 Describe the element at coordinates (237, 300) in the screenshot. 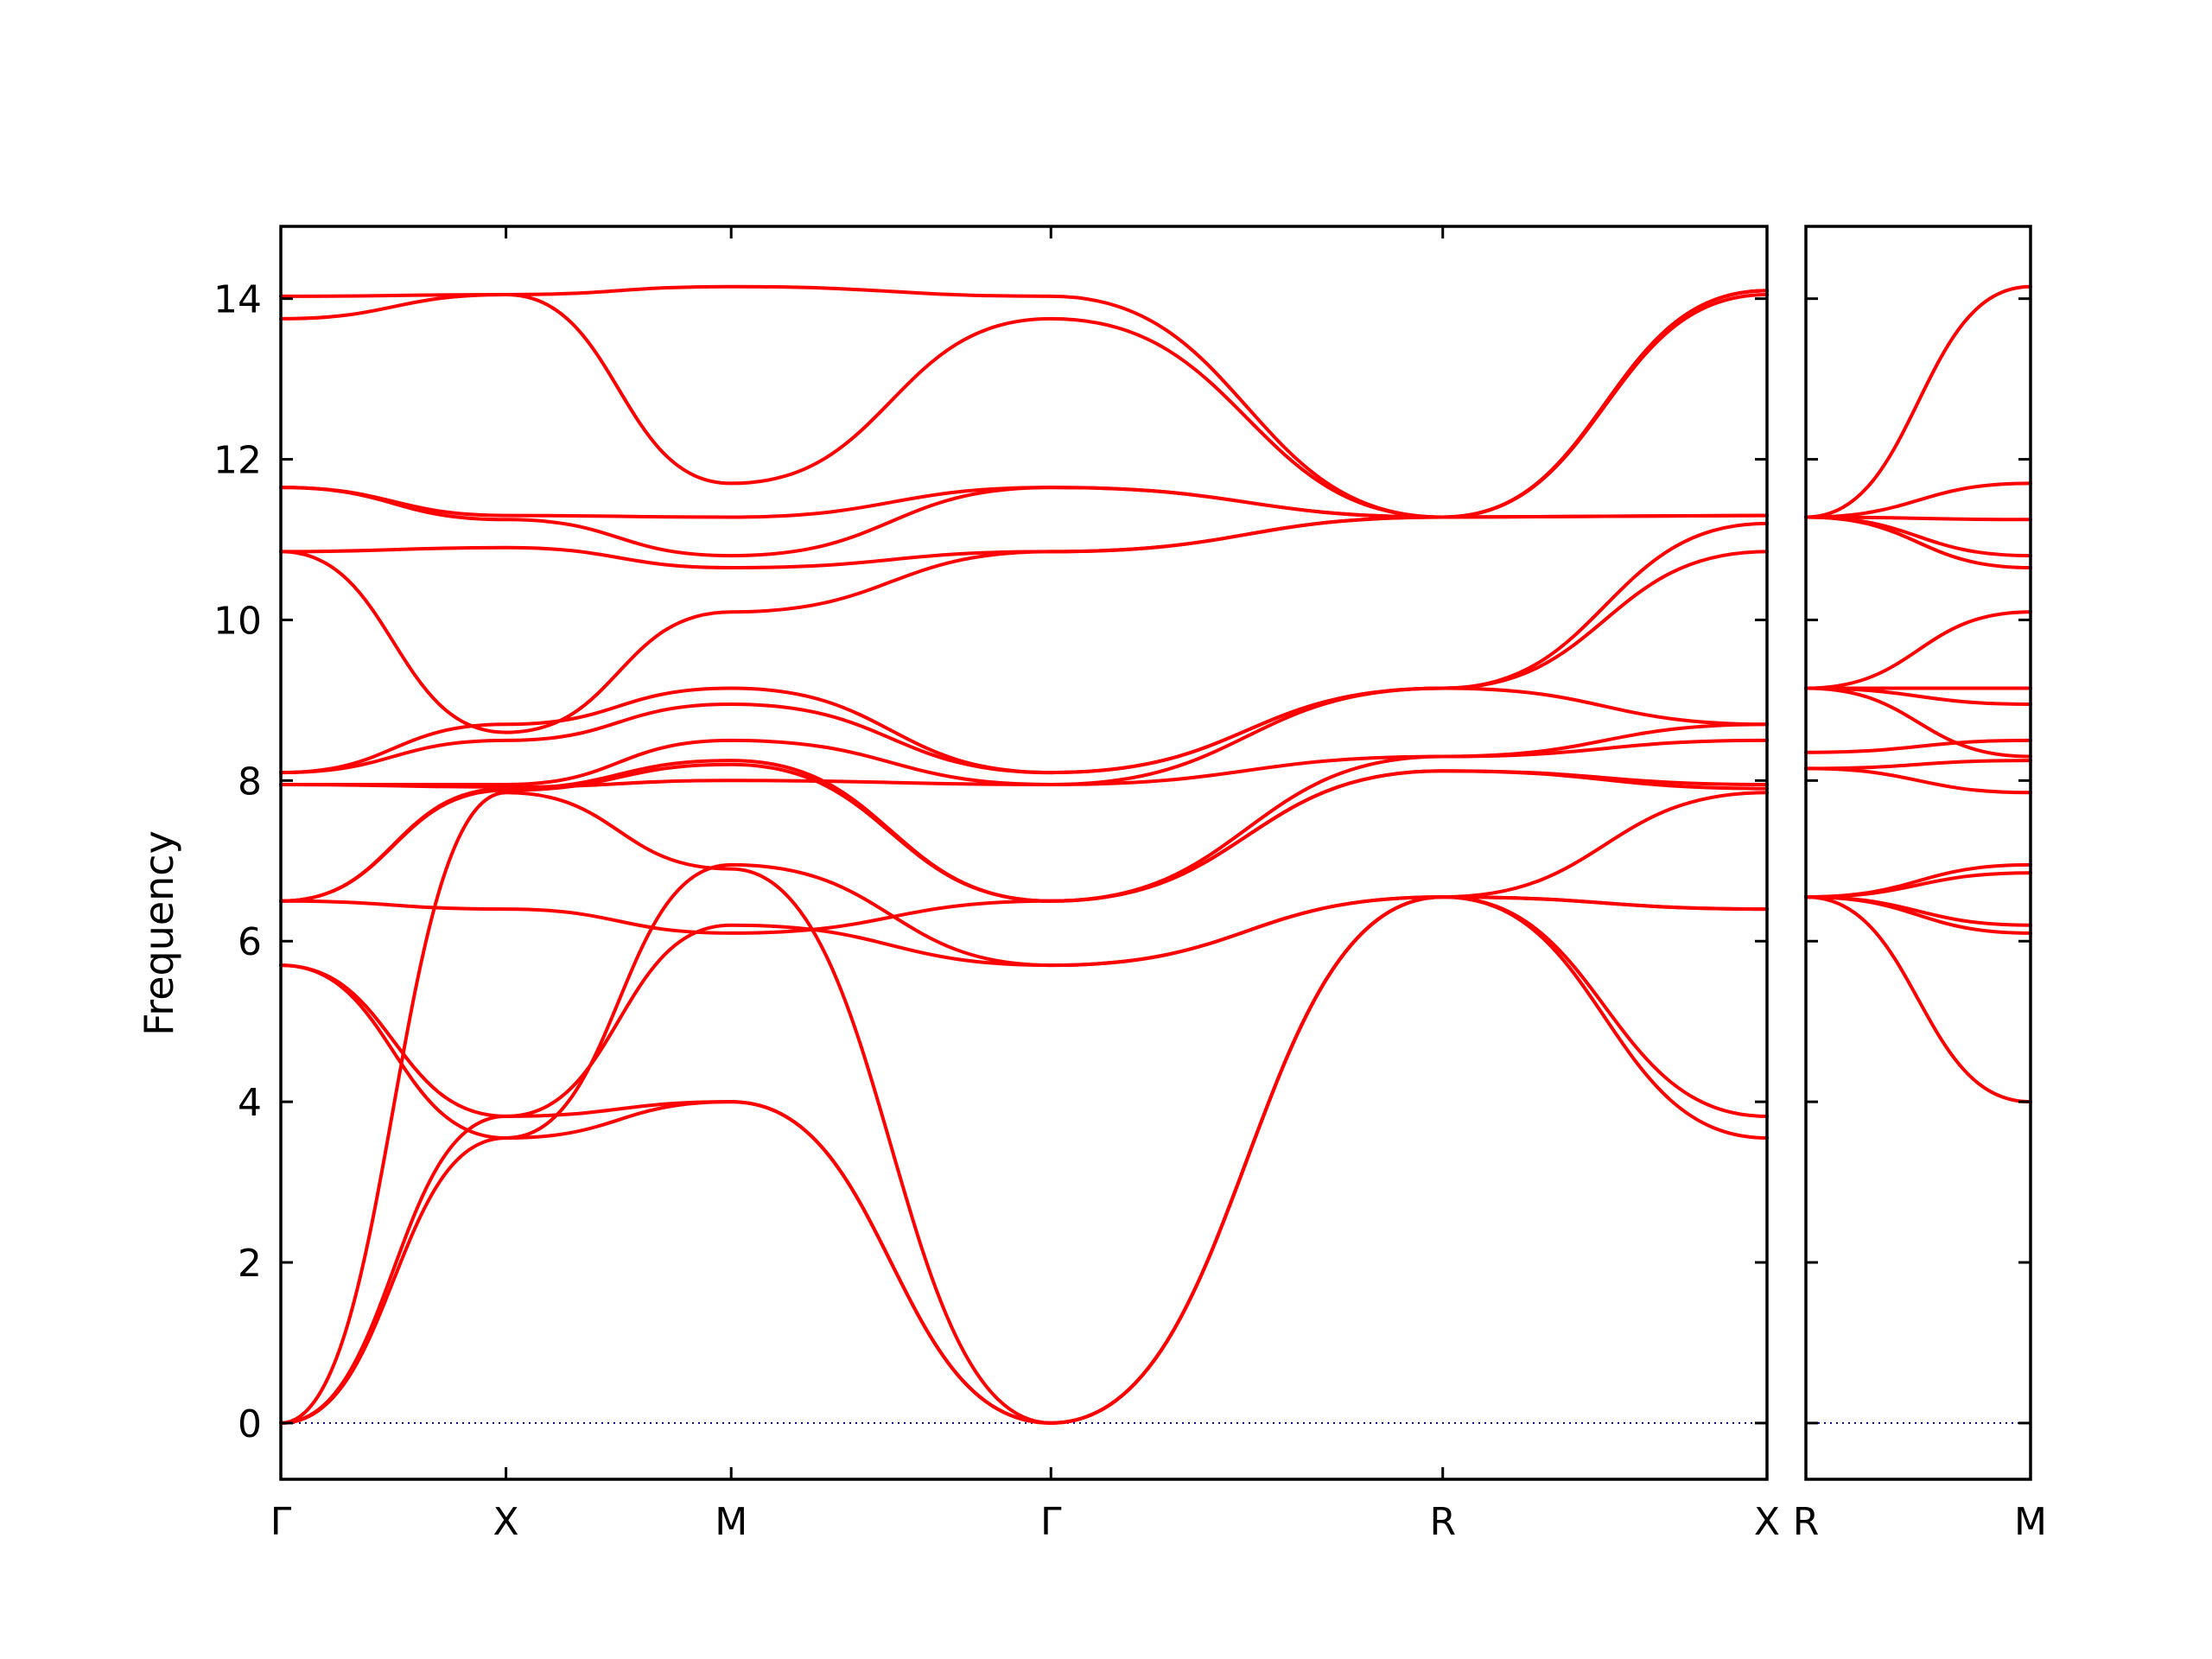

I see `y-tick-label: 14` at that location.